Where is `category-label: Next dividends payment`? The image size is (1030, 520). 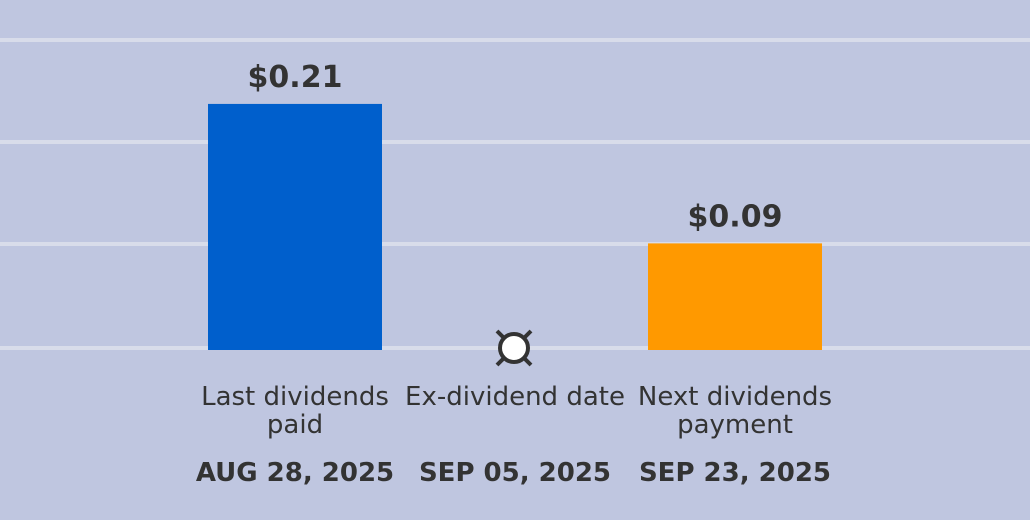 category-label: Next dividends payment is located at coordinates (735, 411).